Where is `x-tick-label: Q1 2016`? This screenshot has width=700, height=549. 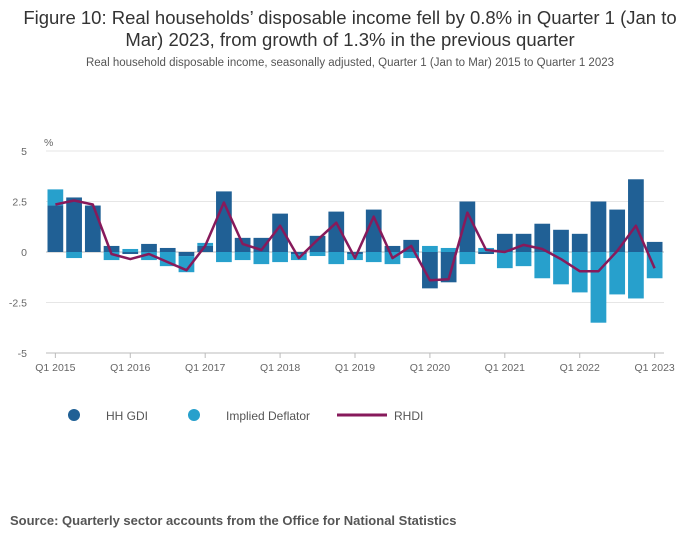
x-tick-label: Q1 2016 is located at coordinates (130, 368).